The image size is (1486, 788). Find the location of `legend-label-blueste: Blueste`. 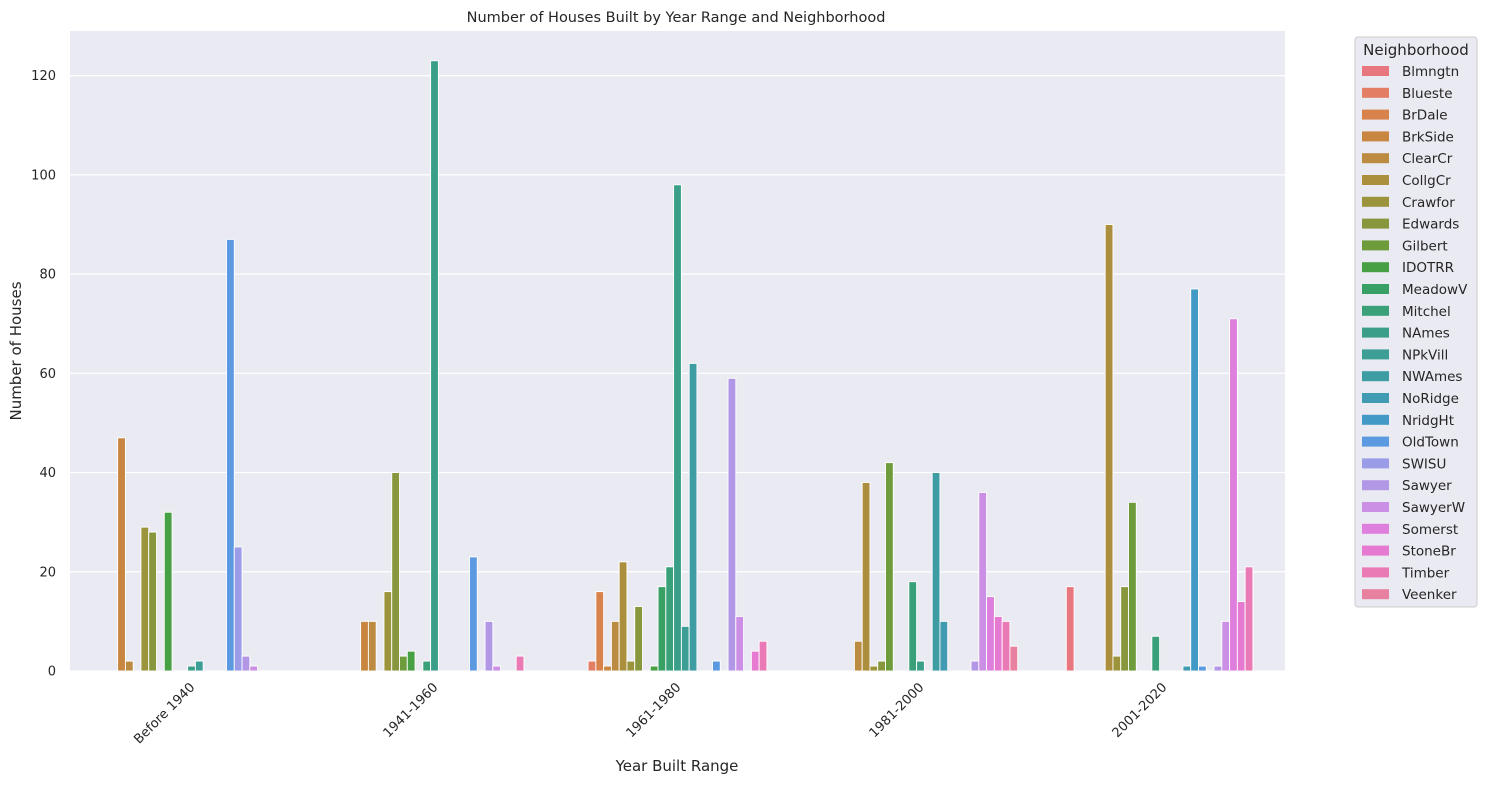

legend-label-blueste: Blueste is located at coordinates (1427, 94).